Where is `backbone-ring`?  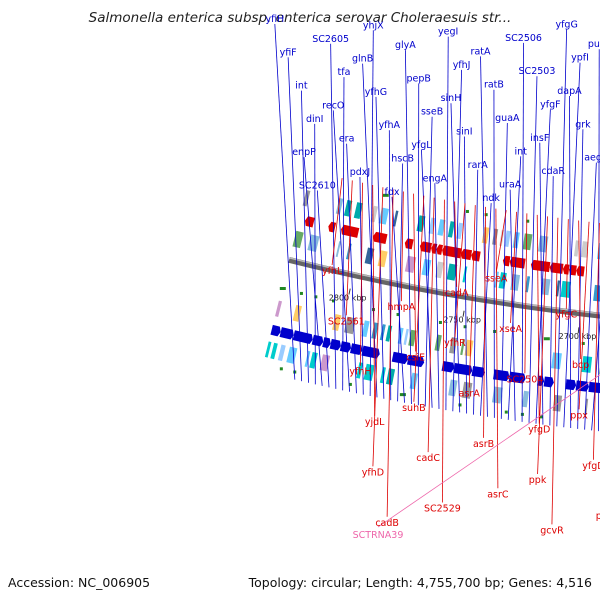 backbone-ring is located at coordinates (444, 287).